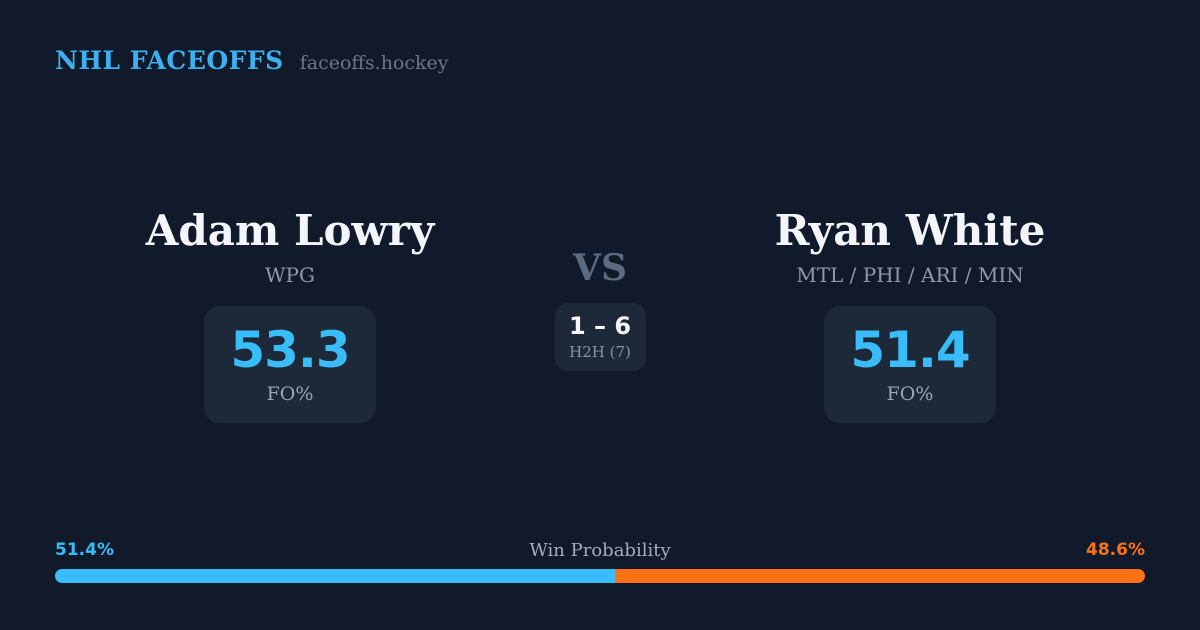 The height and width of the screenshot is (630, 1200). I want to click on win-probability-title: Win Probability, so click(600, 550).